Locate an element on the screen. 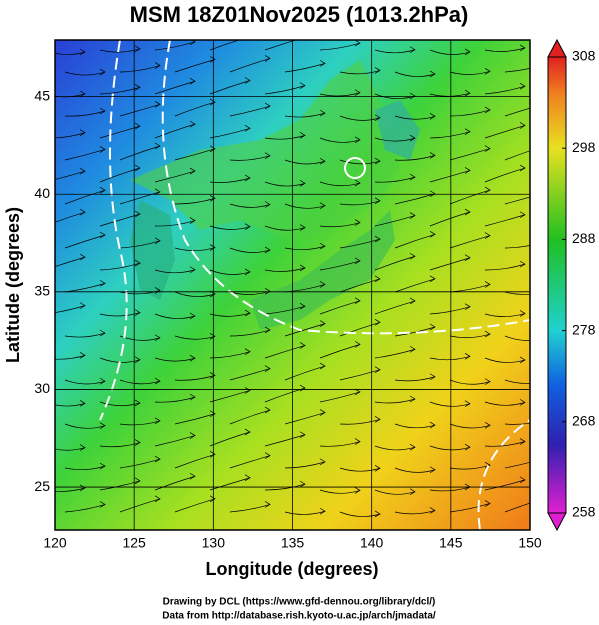 The width and height of the screenshot is (599, 625). title: MSM 18Z01Nov2025 (1013.2hPa) is located at coordinates (299, 14).